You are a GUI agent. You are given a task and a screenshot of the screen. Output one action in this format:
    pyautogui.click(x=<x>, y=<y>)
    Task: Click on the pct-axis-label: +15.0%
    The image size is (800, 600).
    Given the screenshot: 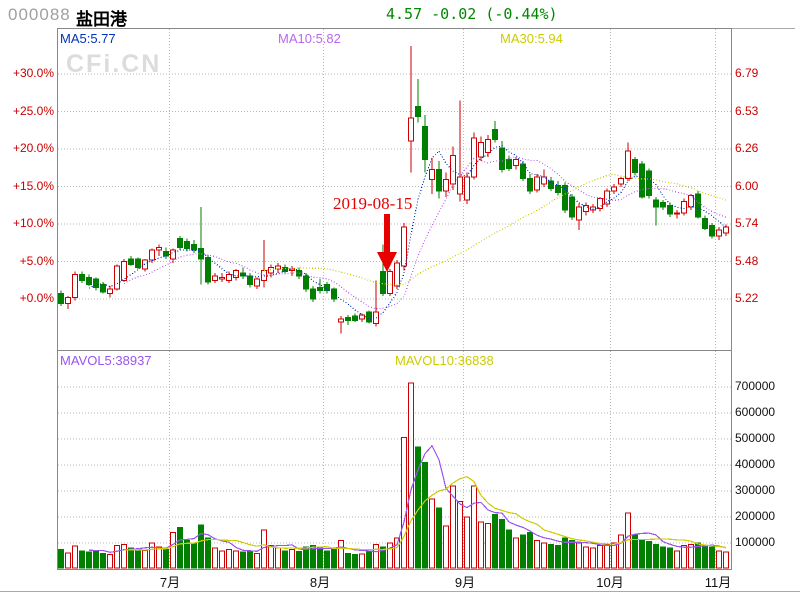 What is the action you would take?
    pyautogui.click(x=33, y=185)
    